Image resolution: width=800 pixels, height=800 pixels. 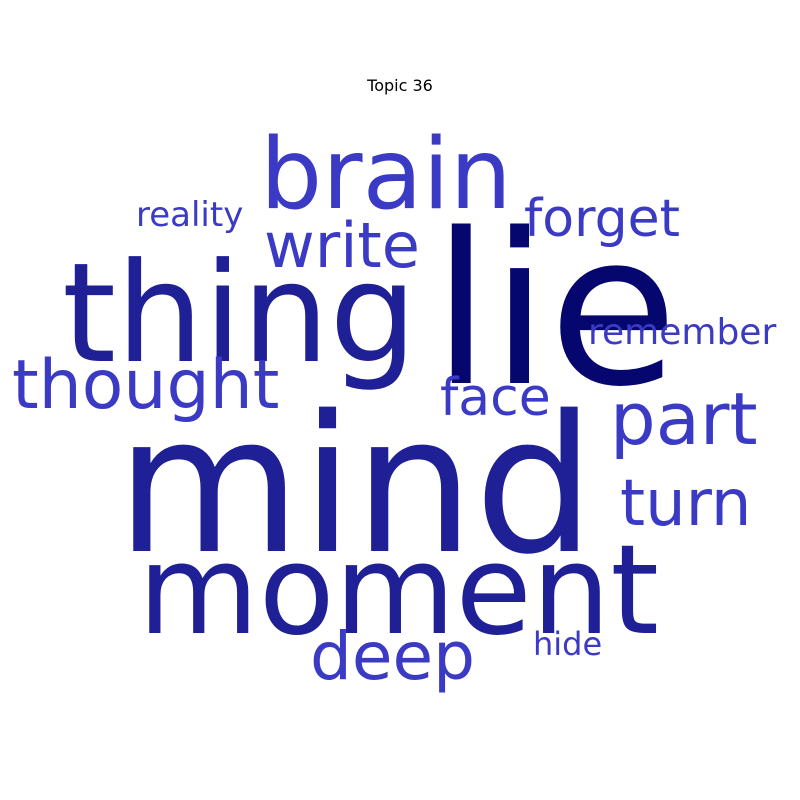 What do you see at coordinates (342, 245) in the screenshot?
I see `word-write: write` at bounding box center [342, 245].